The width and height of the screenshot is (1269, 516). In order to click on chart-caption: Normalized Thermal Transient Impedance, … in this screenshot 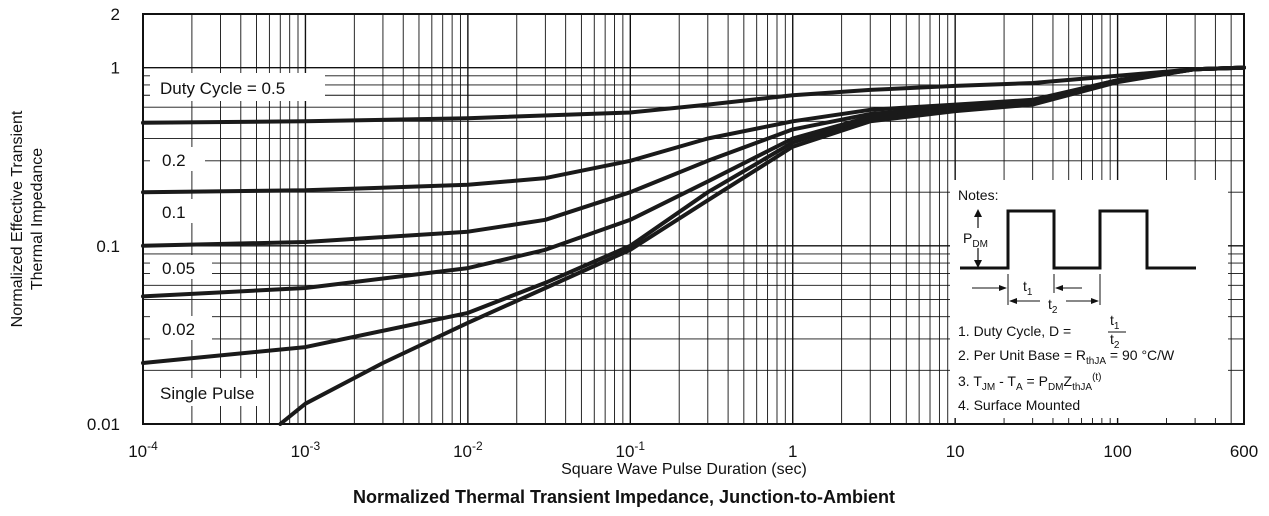, I will do `click(624, 497)`.